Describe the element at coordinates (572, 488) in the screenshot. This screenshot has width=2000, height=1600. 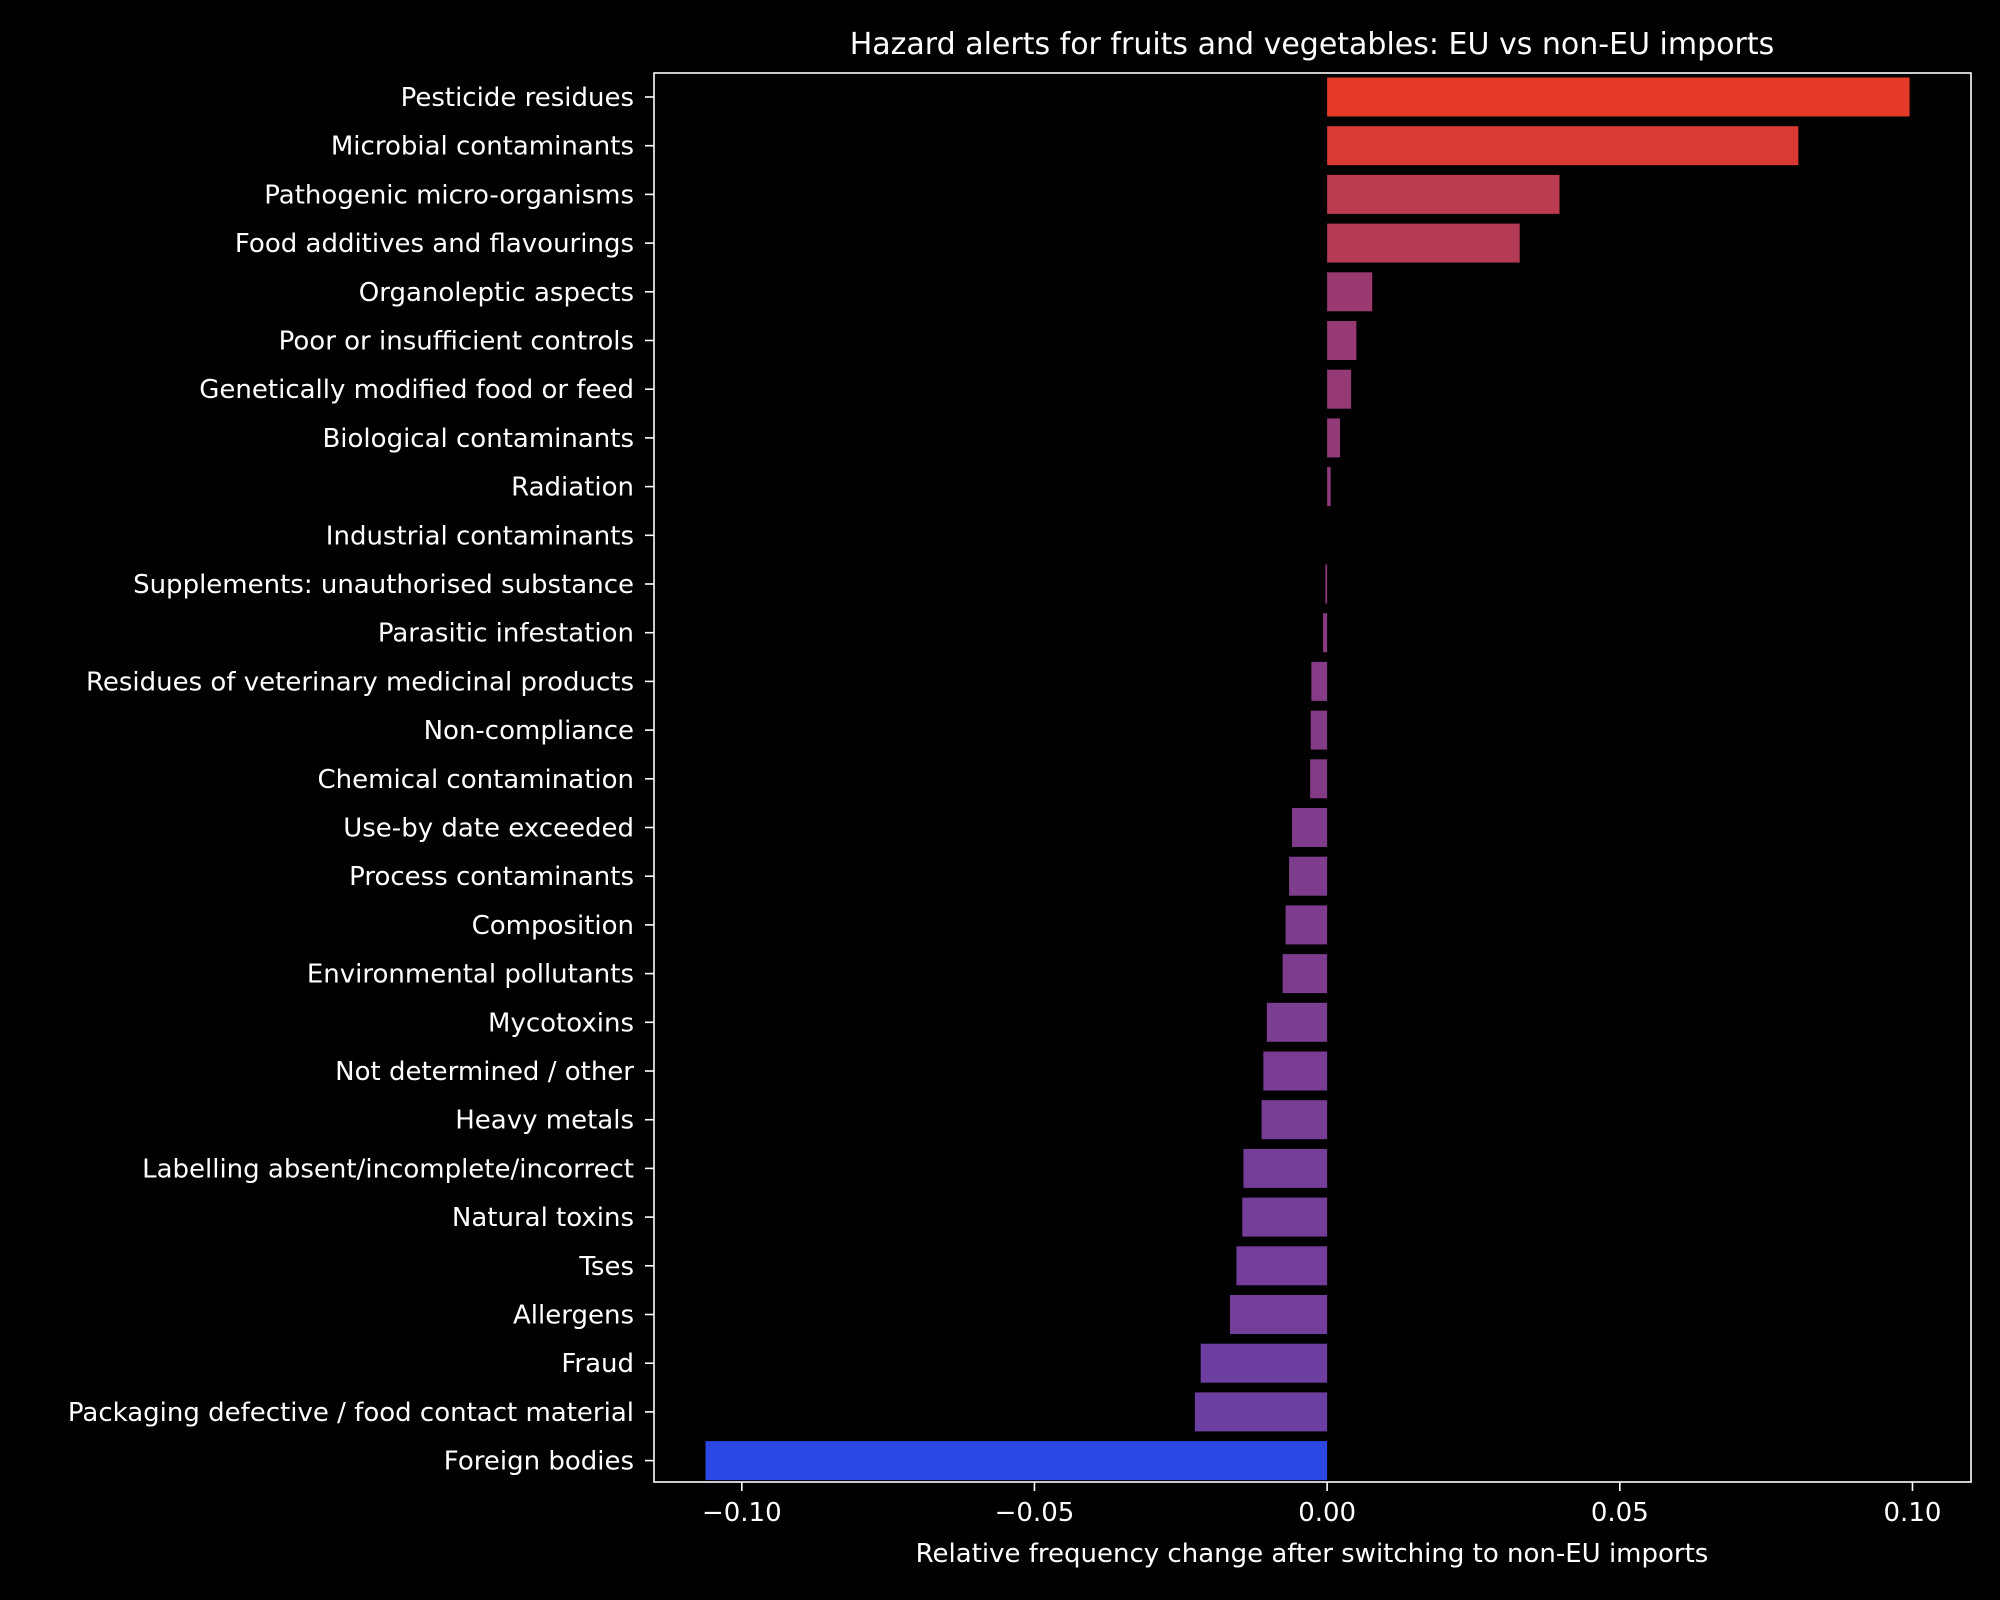
I see `y-tick-label-radiation: Radiation` at that location.